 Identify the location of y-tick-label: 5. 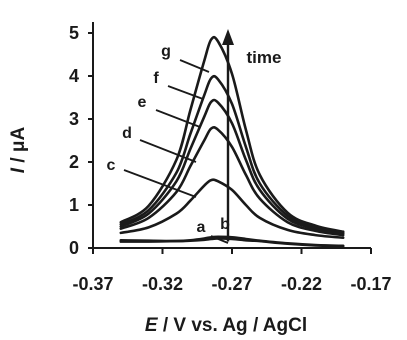
(74, 33).